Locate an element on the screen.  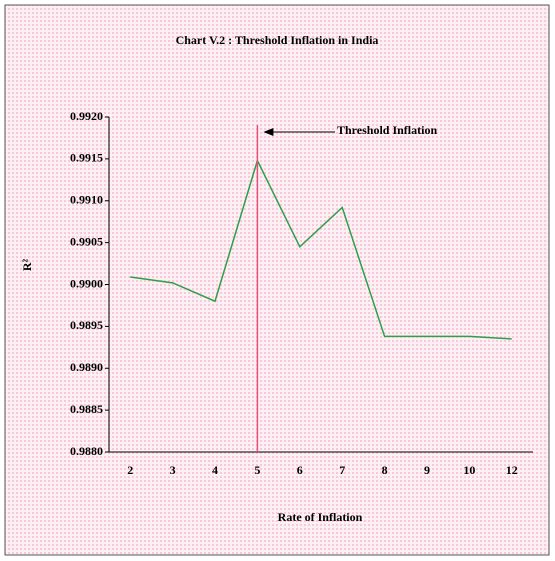
x-tick-label: 6 is located at coordinates (300, 470).